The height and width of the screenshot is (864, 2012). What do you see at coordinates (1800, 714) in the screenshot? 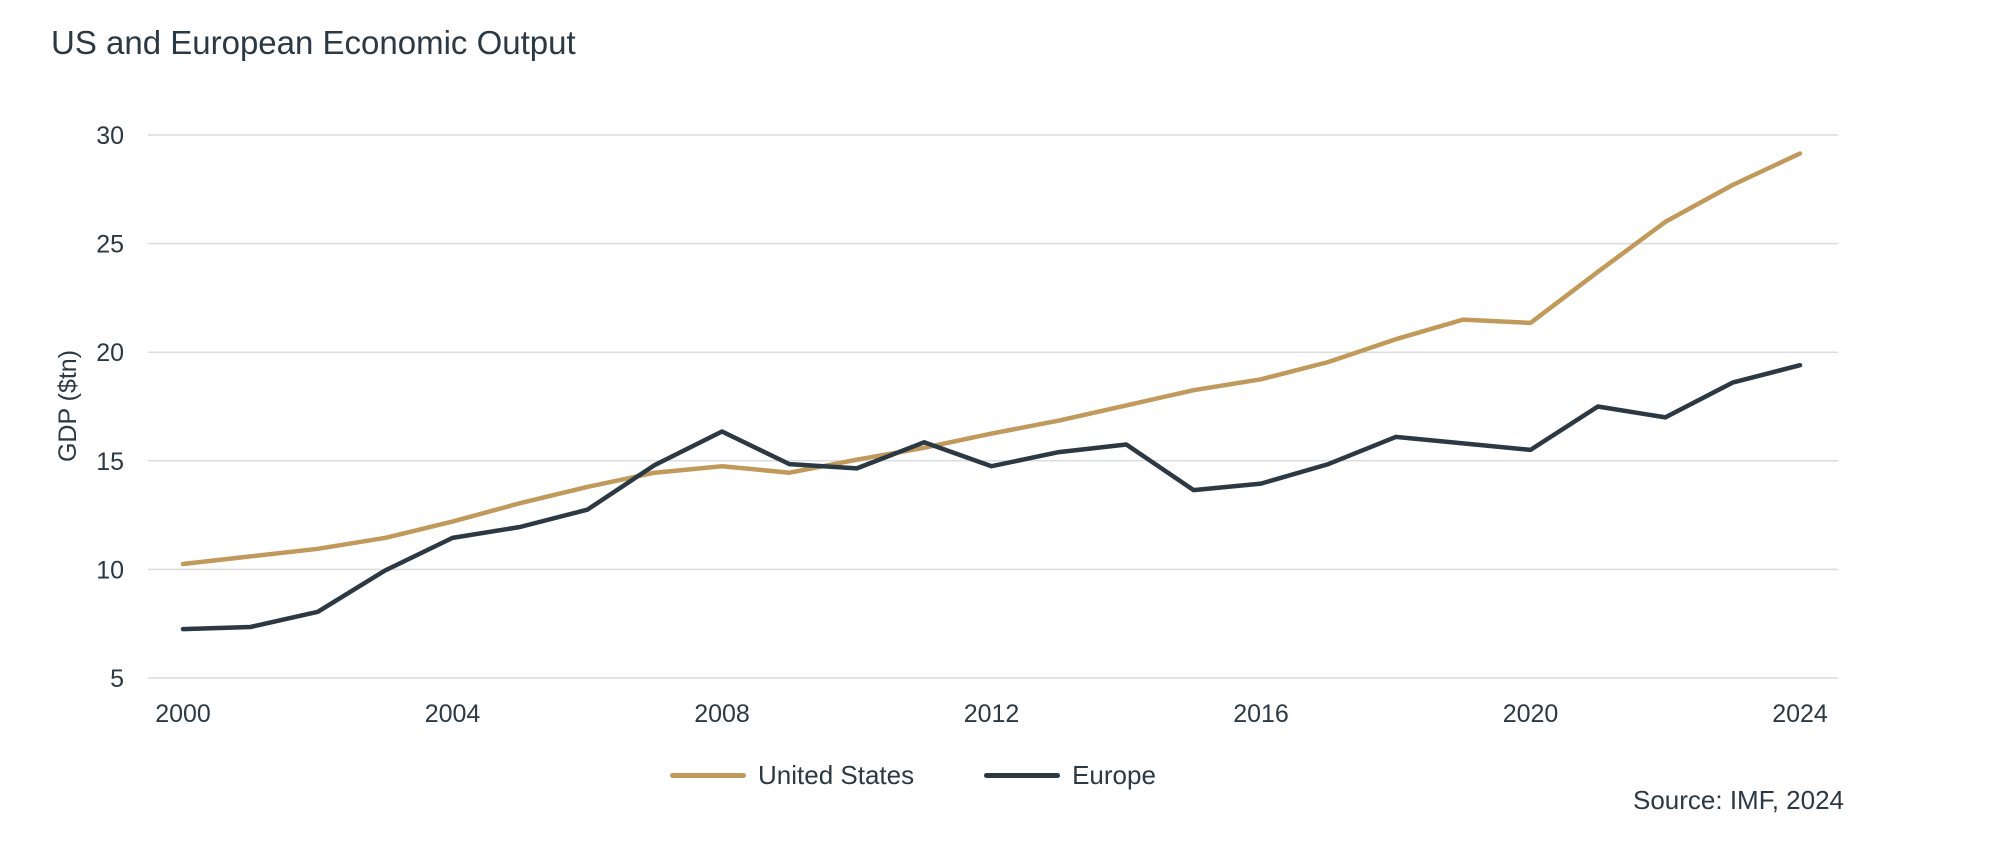
I see `x-tick-label: 2024` at bounding box center [1800, 714].